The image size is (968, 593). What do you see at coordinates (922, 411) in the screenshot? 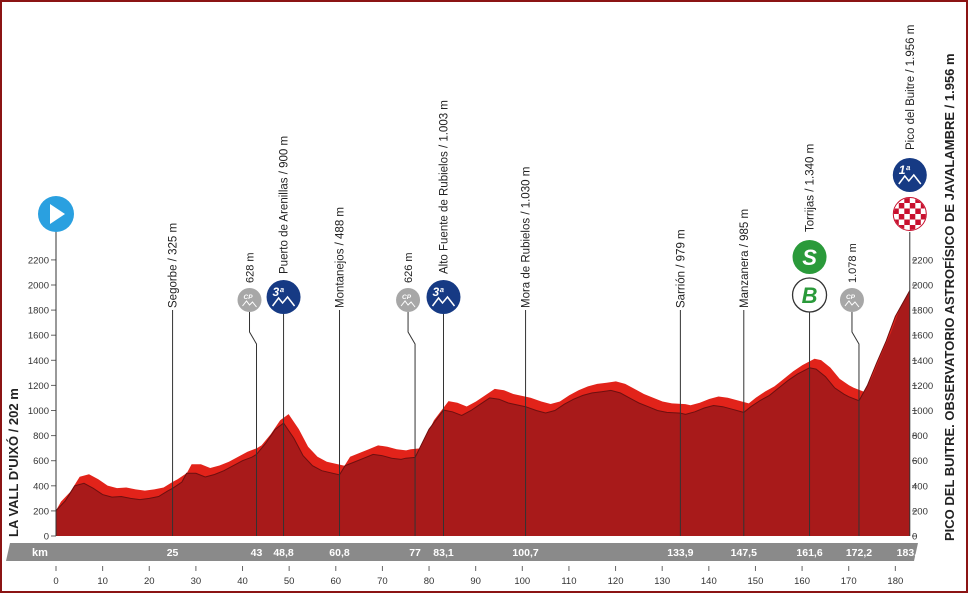
I see `y-tick-label-right: 1000` at bounding box center [922, 411].